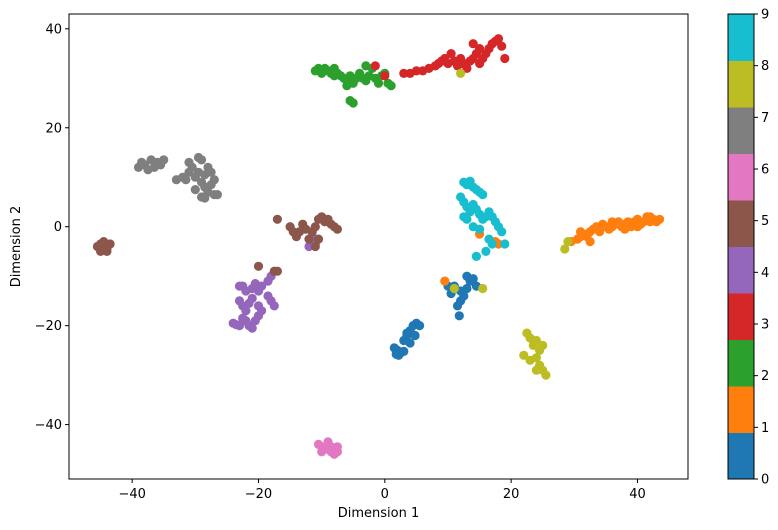 This screenshot has height=530, width=778. I want to click on colorbar-tick-label: 0, so click(765, 480).